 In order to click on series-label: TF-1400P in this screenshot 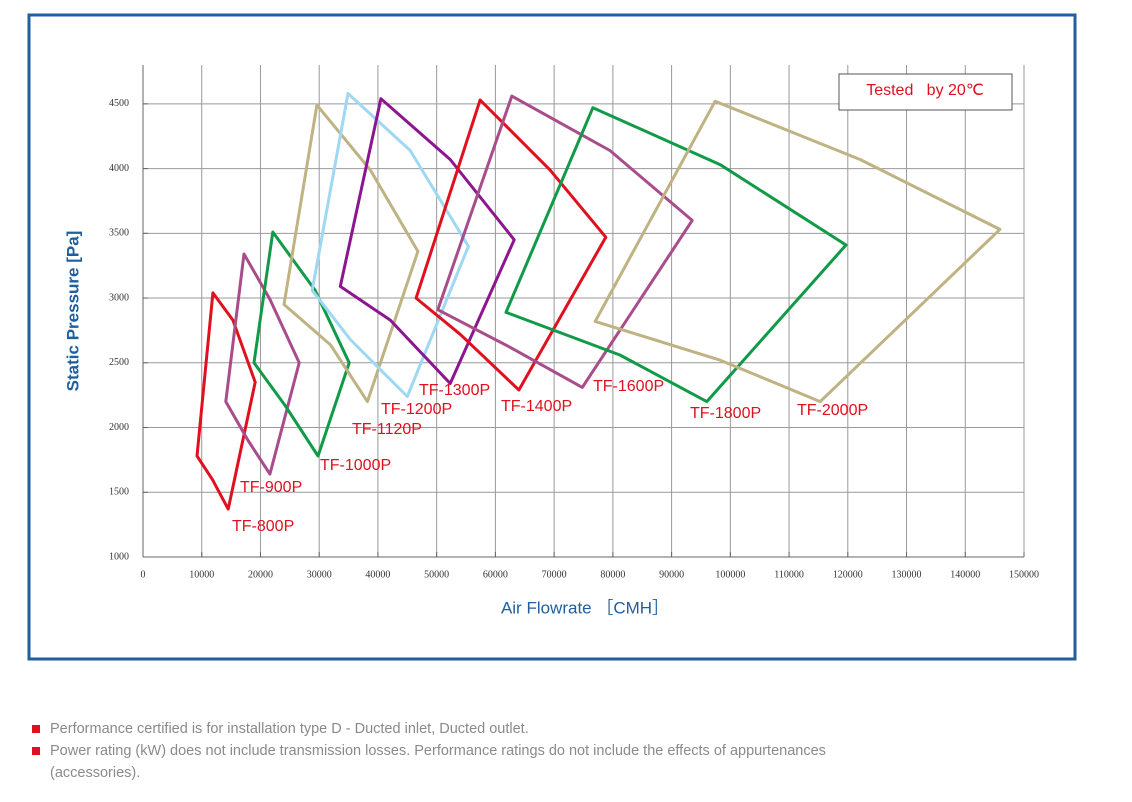, I will do `click(536, 406)`.